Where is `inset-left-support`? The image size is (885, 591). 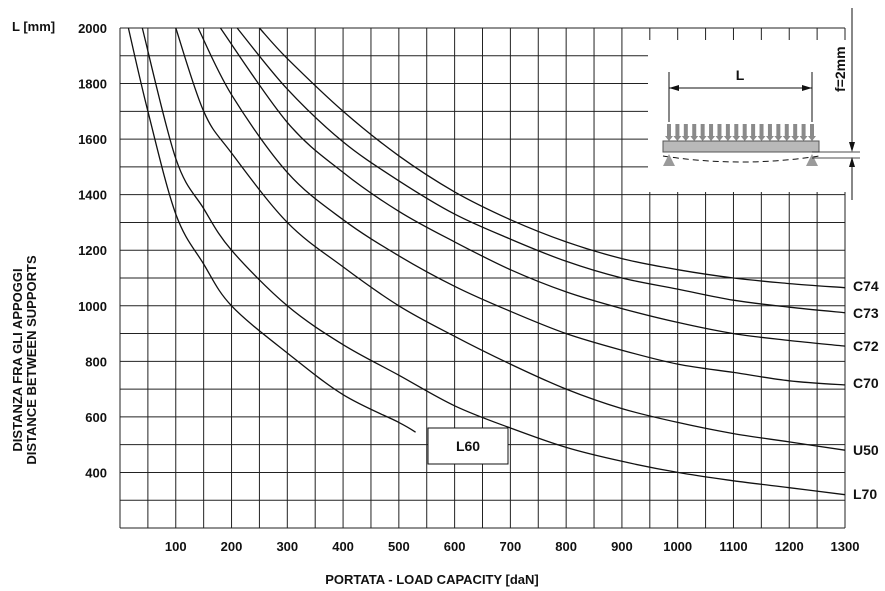 inset-left-support is located at coordinates (669, 160).